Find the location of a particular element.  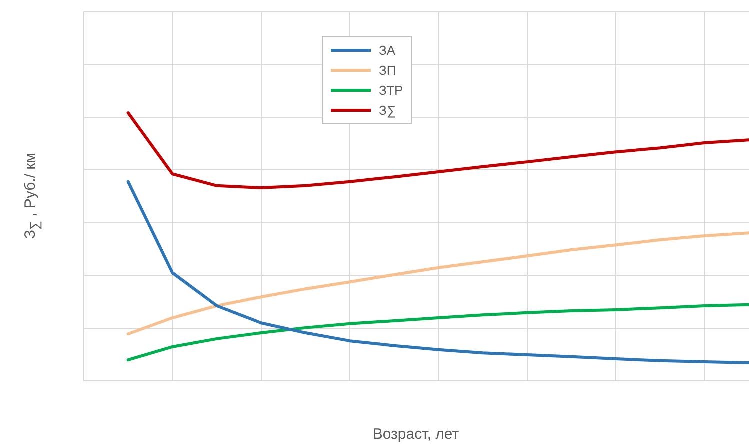

legend-label: ЗТР is located at coordinates (391, 90).